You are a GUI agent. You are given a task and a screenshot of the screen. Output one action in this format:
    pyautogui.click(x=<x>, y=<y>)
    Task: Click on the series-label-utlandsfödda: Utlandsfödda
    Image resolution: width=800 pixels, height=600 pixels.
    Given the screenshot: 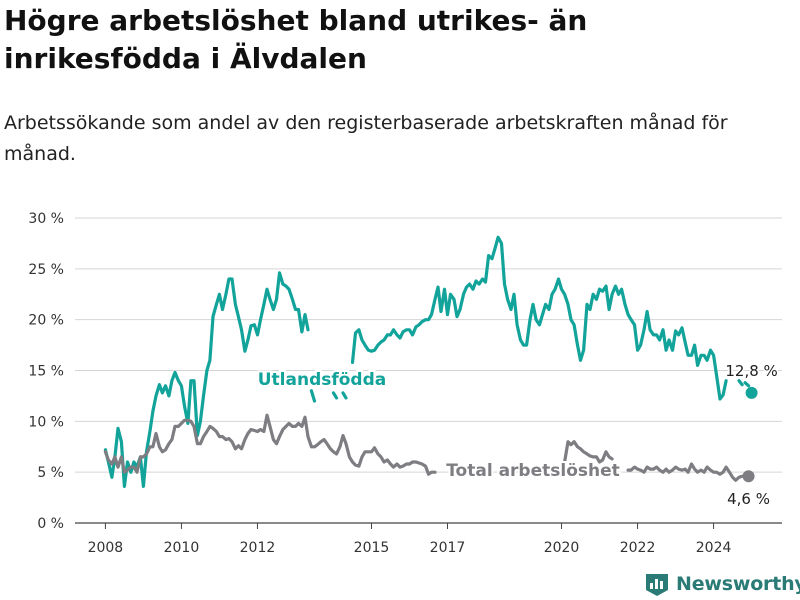 What is the action you would take?
    pyautogui.click(x=322, y=380)
    